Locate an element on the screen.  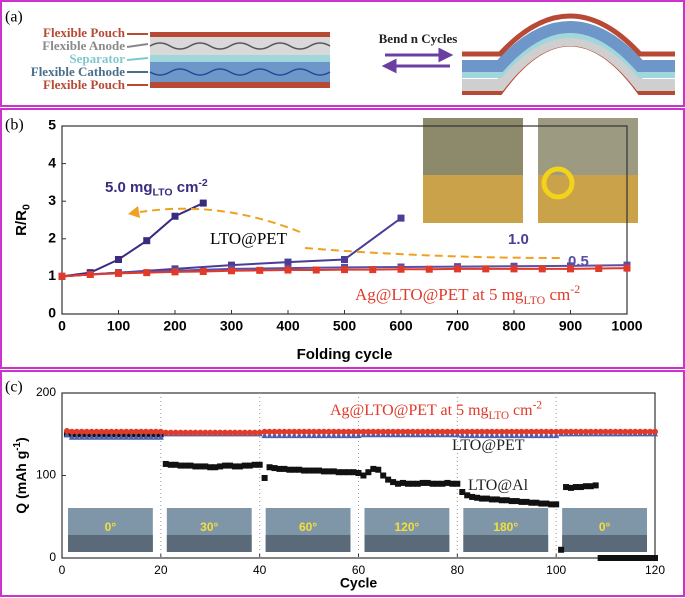
x-tick-label: 0 is located at coordinates (62, 570).